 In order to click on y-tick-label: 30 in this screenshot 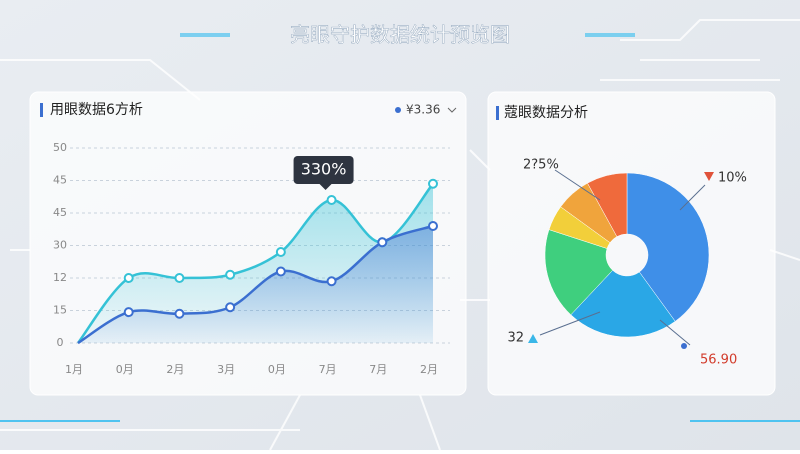, I will do `click(60, 245)`.